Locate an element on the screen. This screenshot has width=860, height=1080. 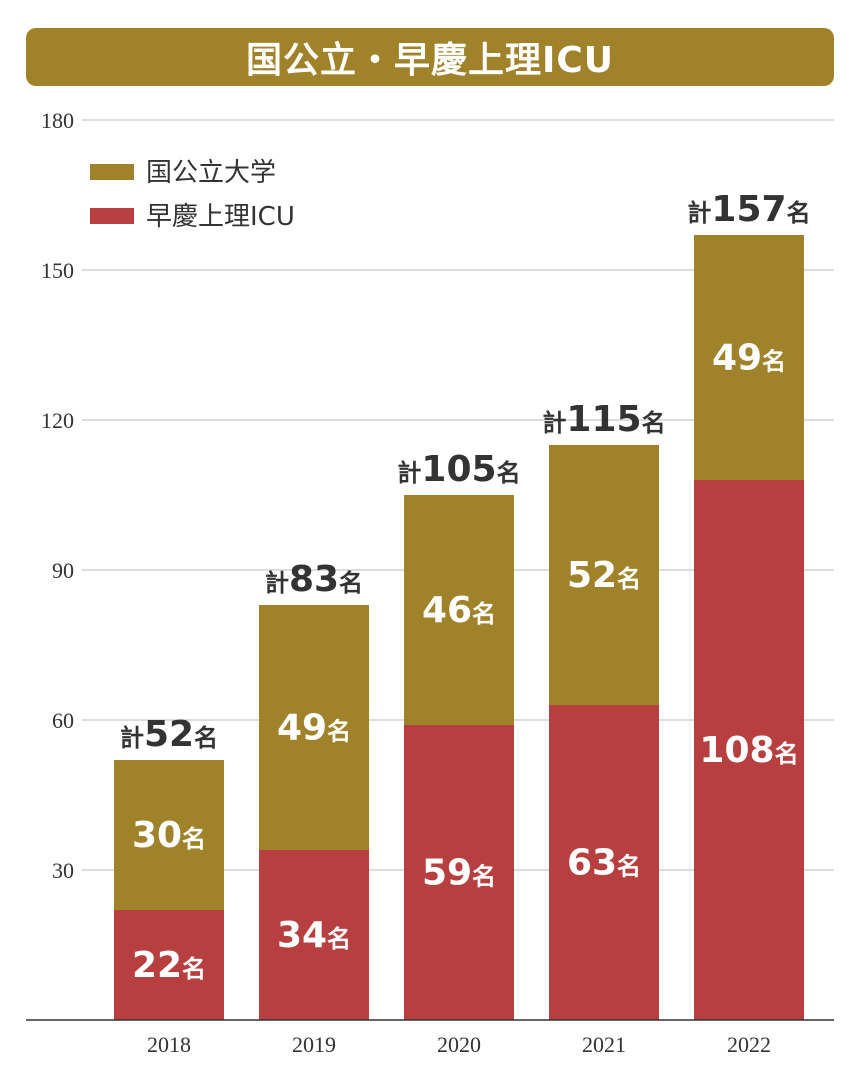
y-tick-label: 30 is located at coordinates (63, 870).